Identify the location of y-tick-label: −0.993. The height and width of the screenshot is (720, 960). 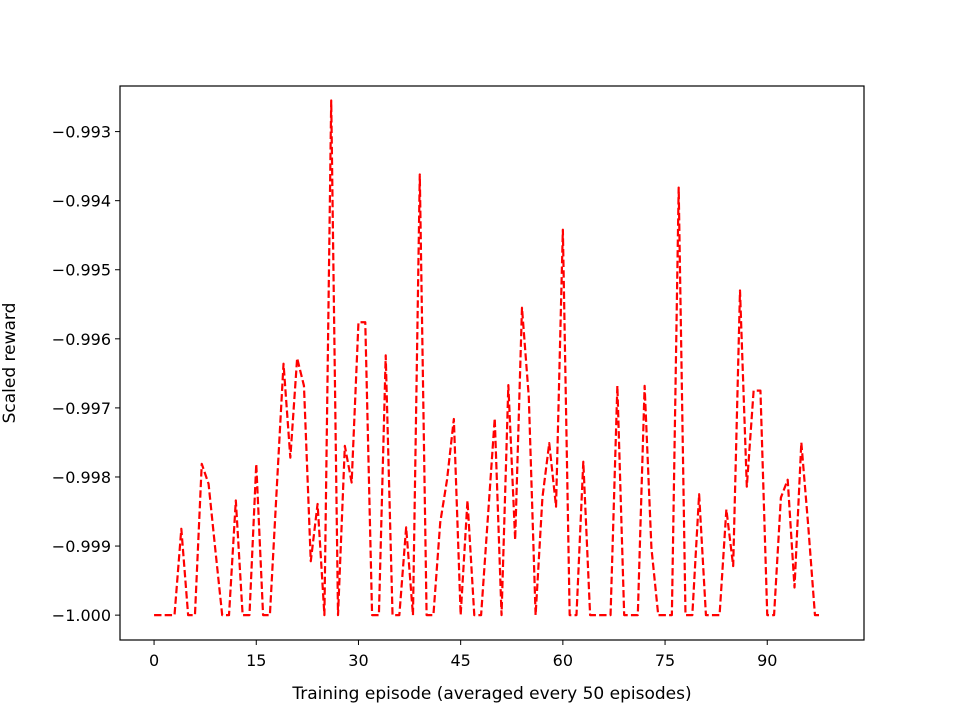
(81, 132).